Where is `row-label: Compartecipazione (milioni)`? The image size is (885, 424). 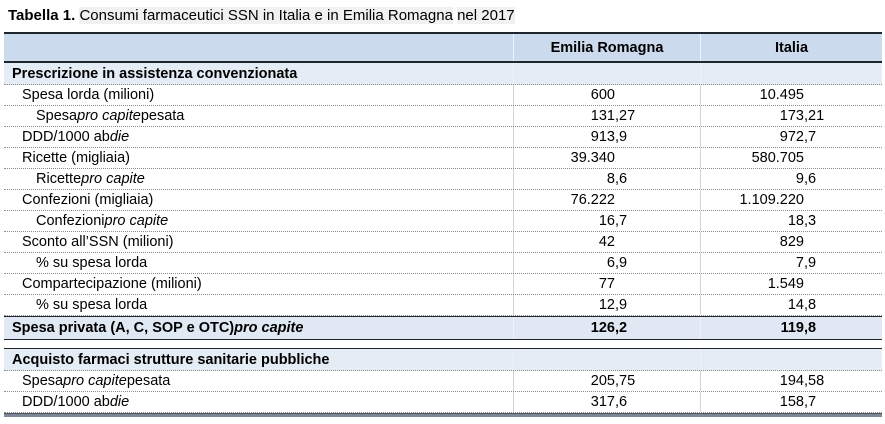
row-label: Compartecipazione (milioni) is located at coordinates (112, 284).